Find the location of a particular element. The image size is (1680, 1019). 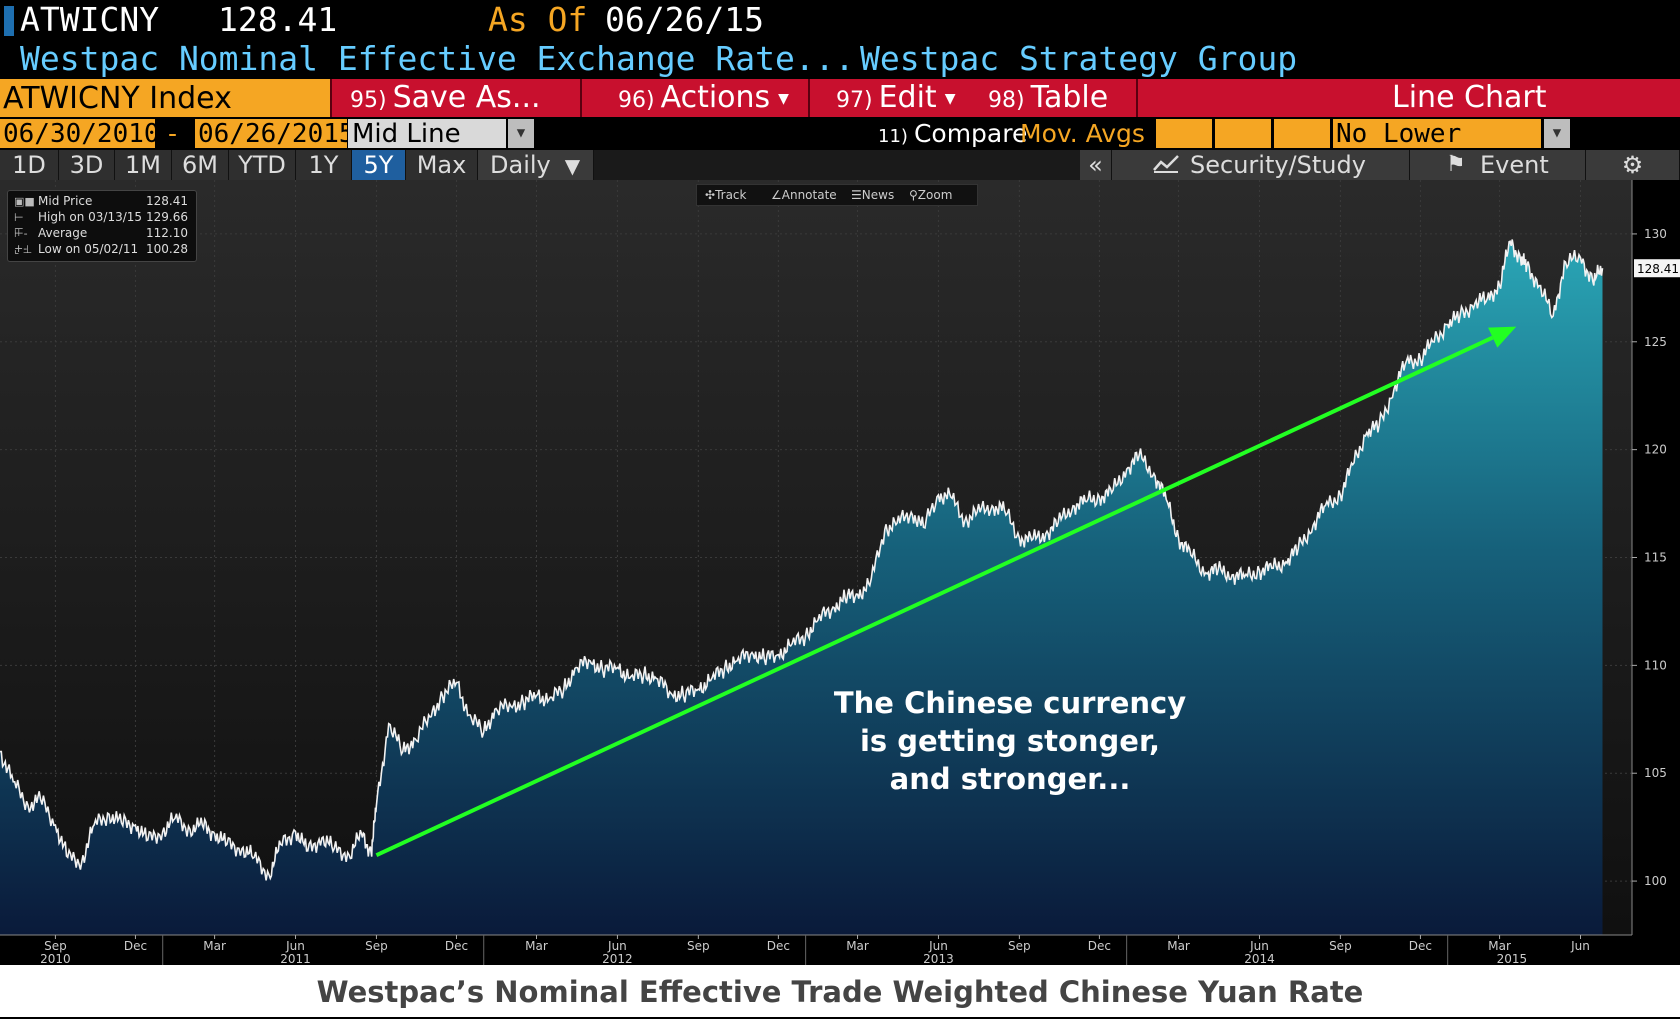

event-button: ⚑ Event is located at coordinates (1498, 165).